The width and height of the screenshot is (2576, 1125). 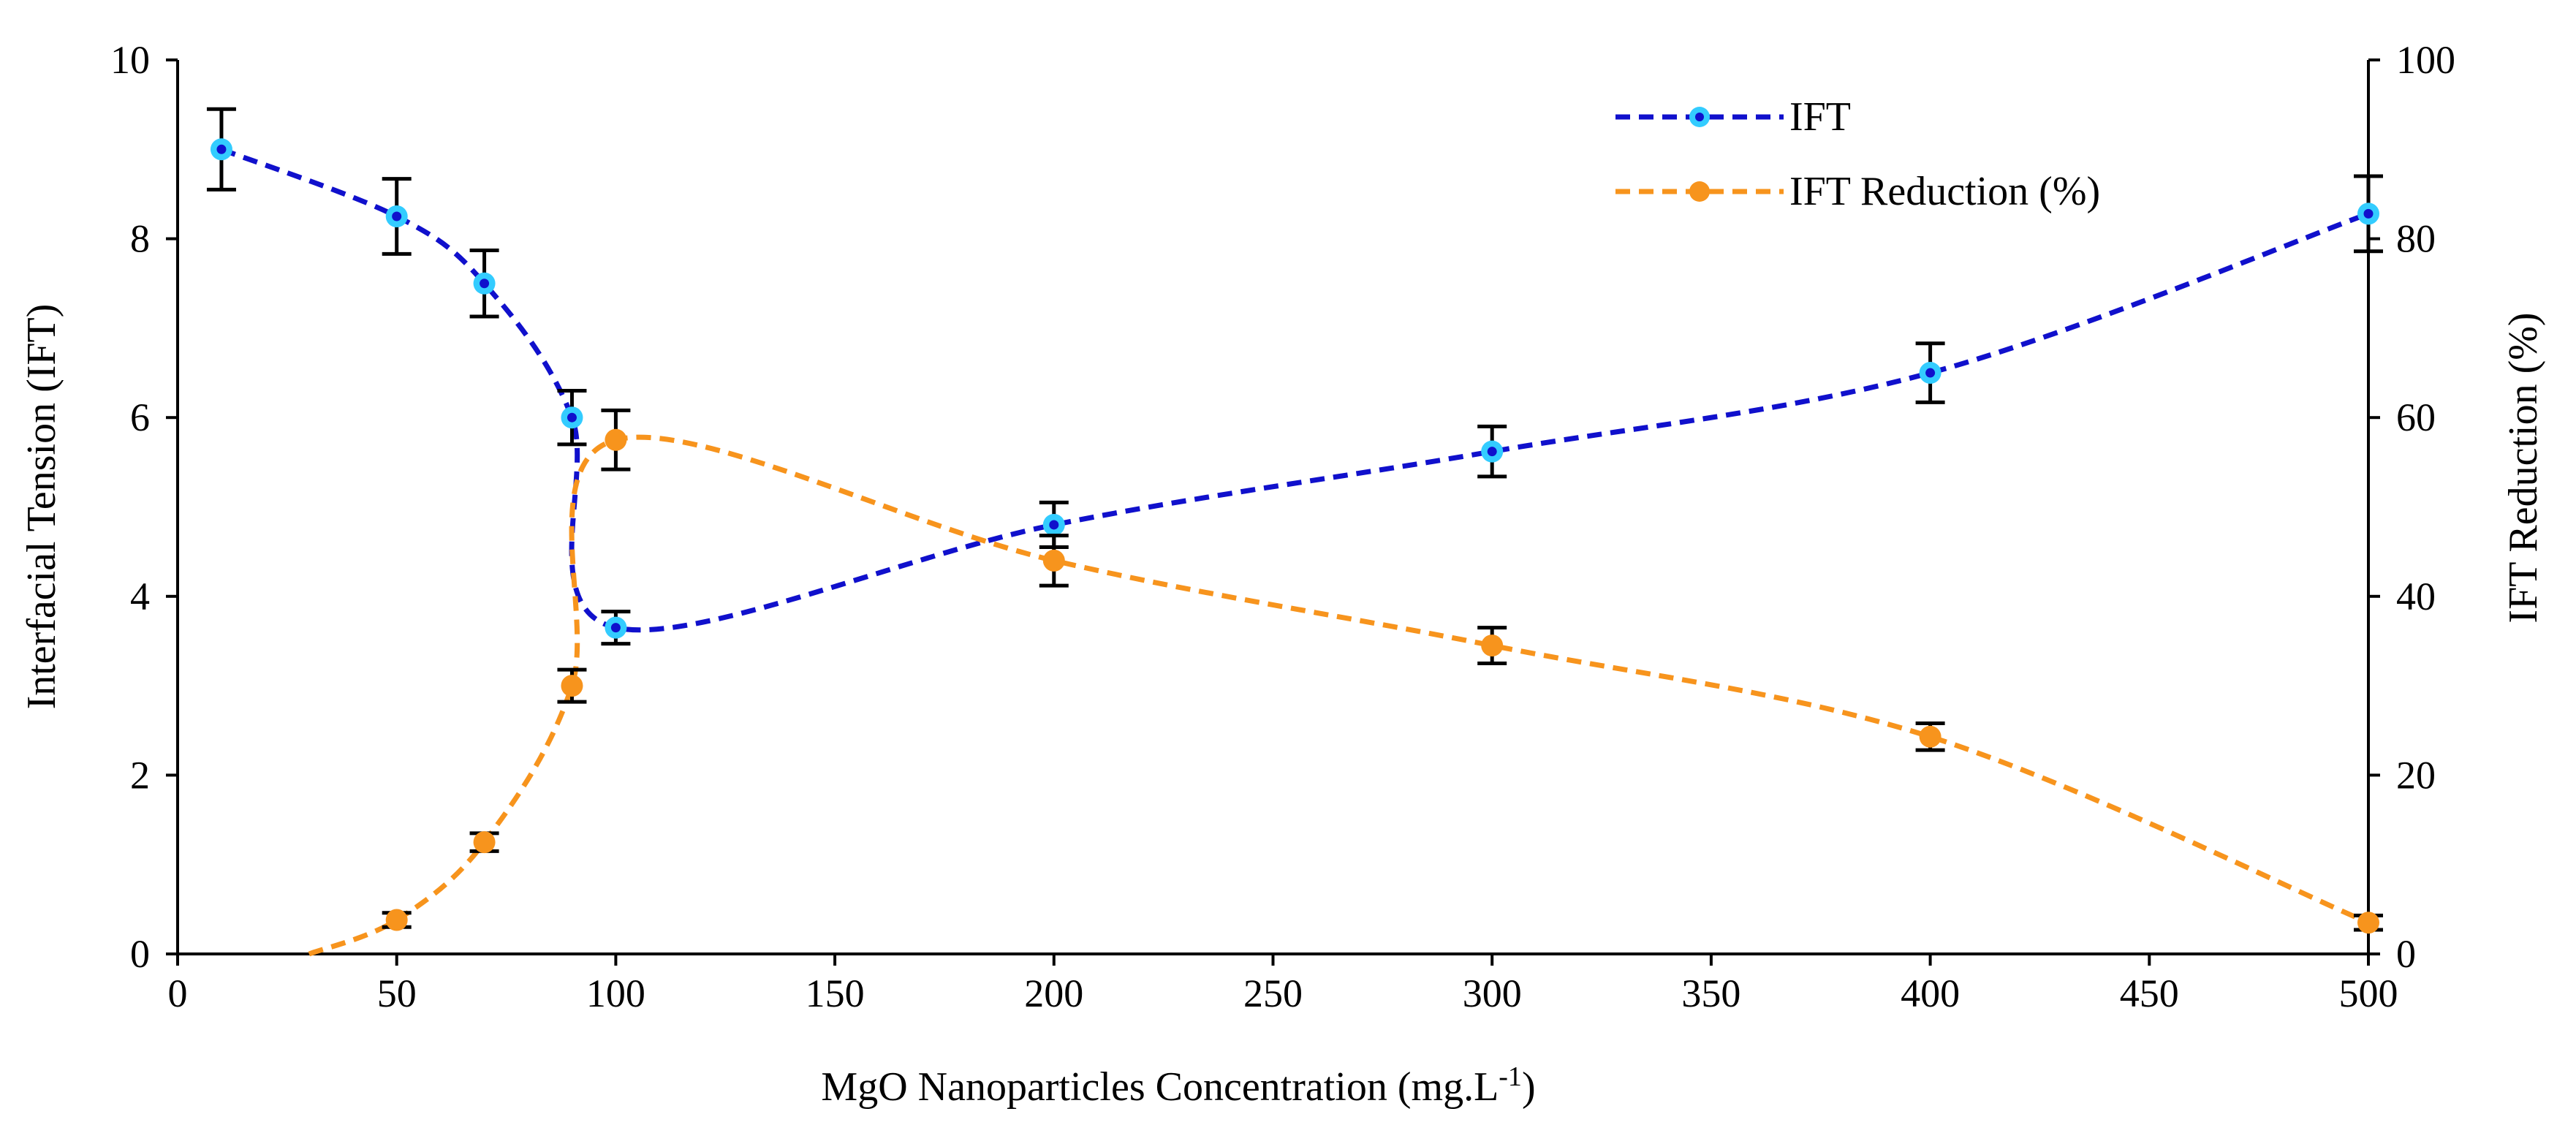 What do you see at coordinates (2149, 993) in the screenshot?
I see `x-tick-label: 450` at bounding box center [2149, 993].